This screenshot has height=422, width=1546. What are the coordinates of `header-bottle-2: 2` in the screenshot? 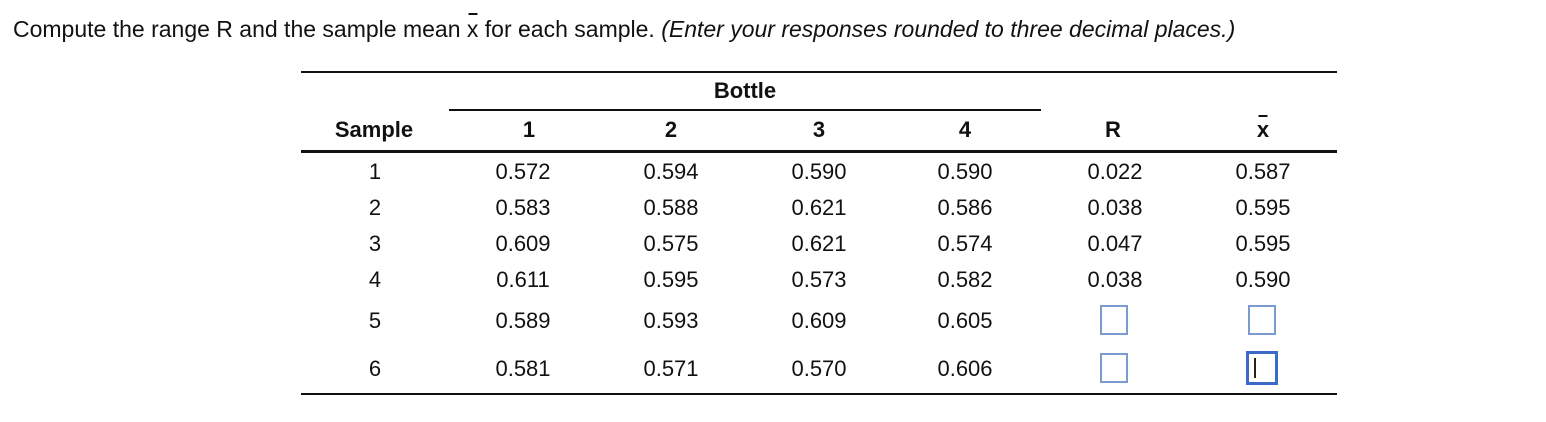 It's located at (671, 129).